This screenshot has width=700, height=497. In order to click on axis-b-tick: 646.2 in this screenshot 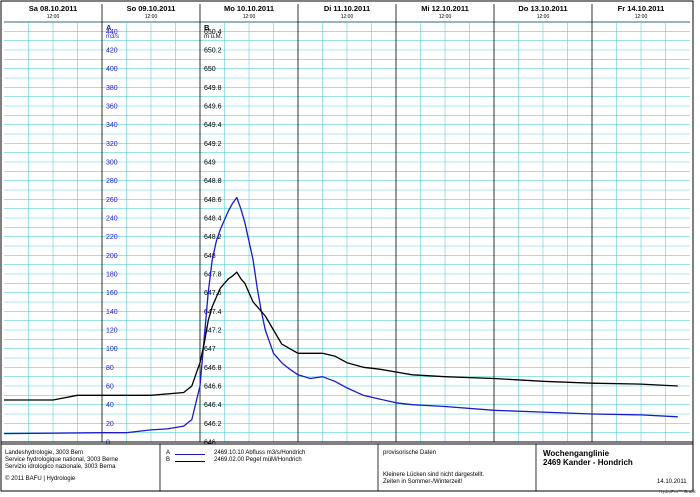, I will do `click(213, 424)`.